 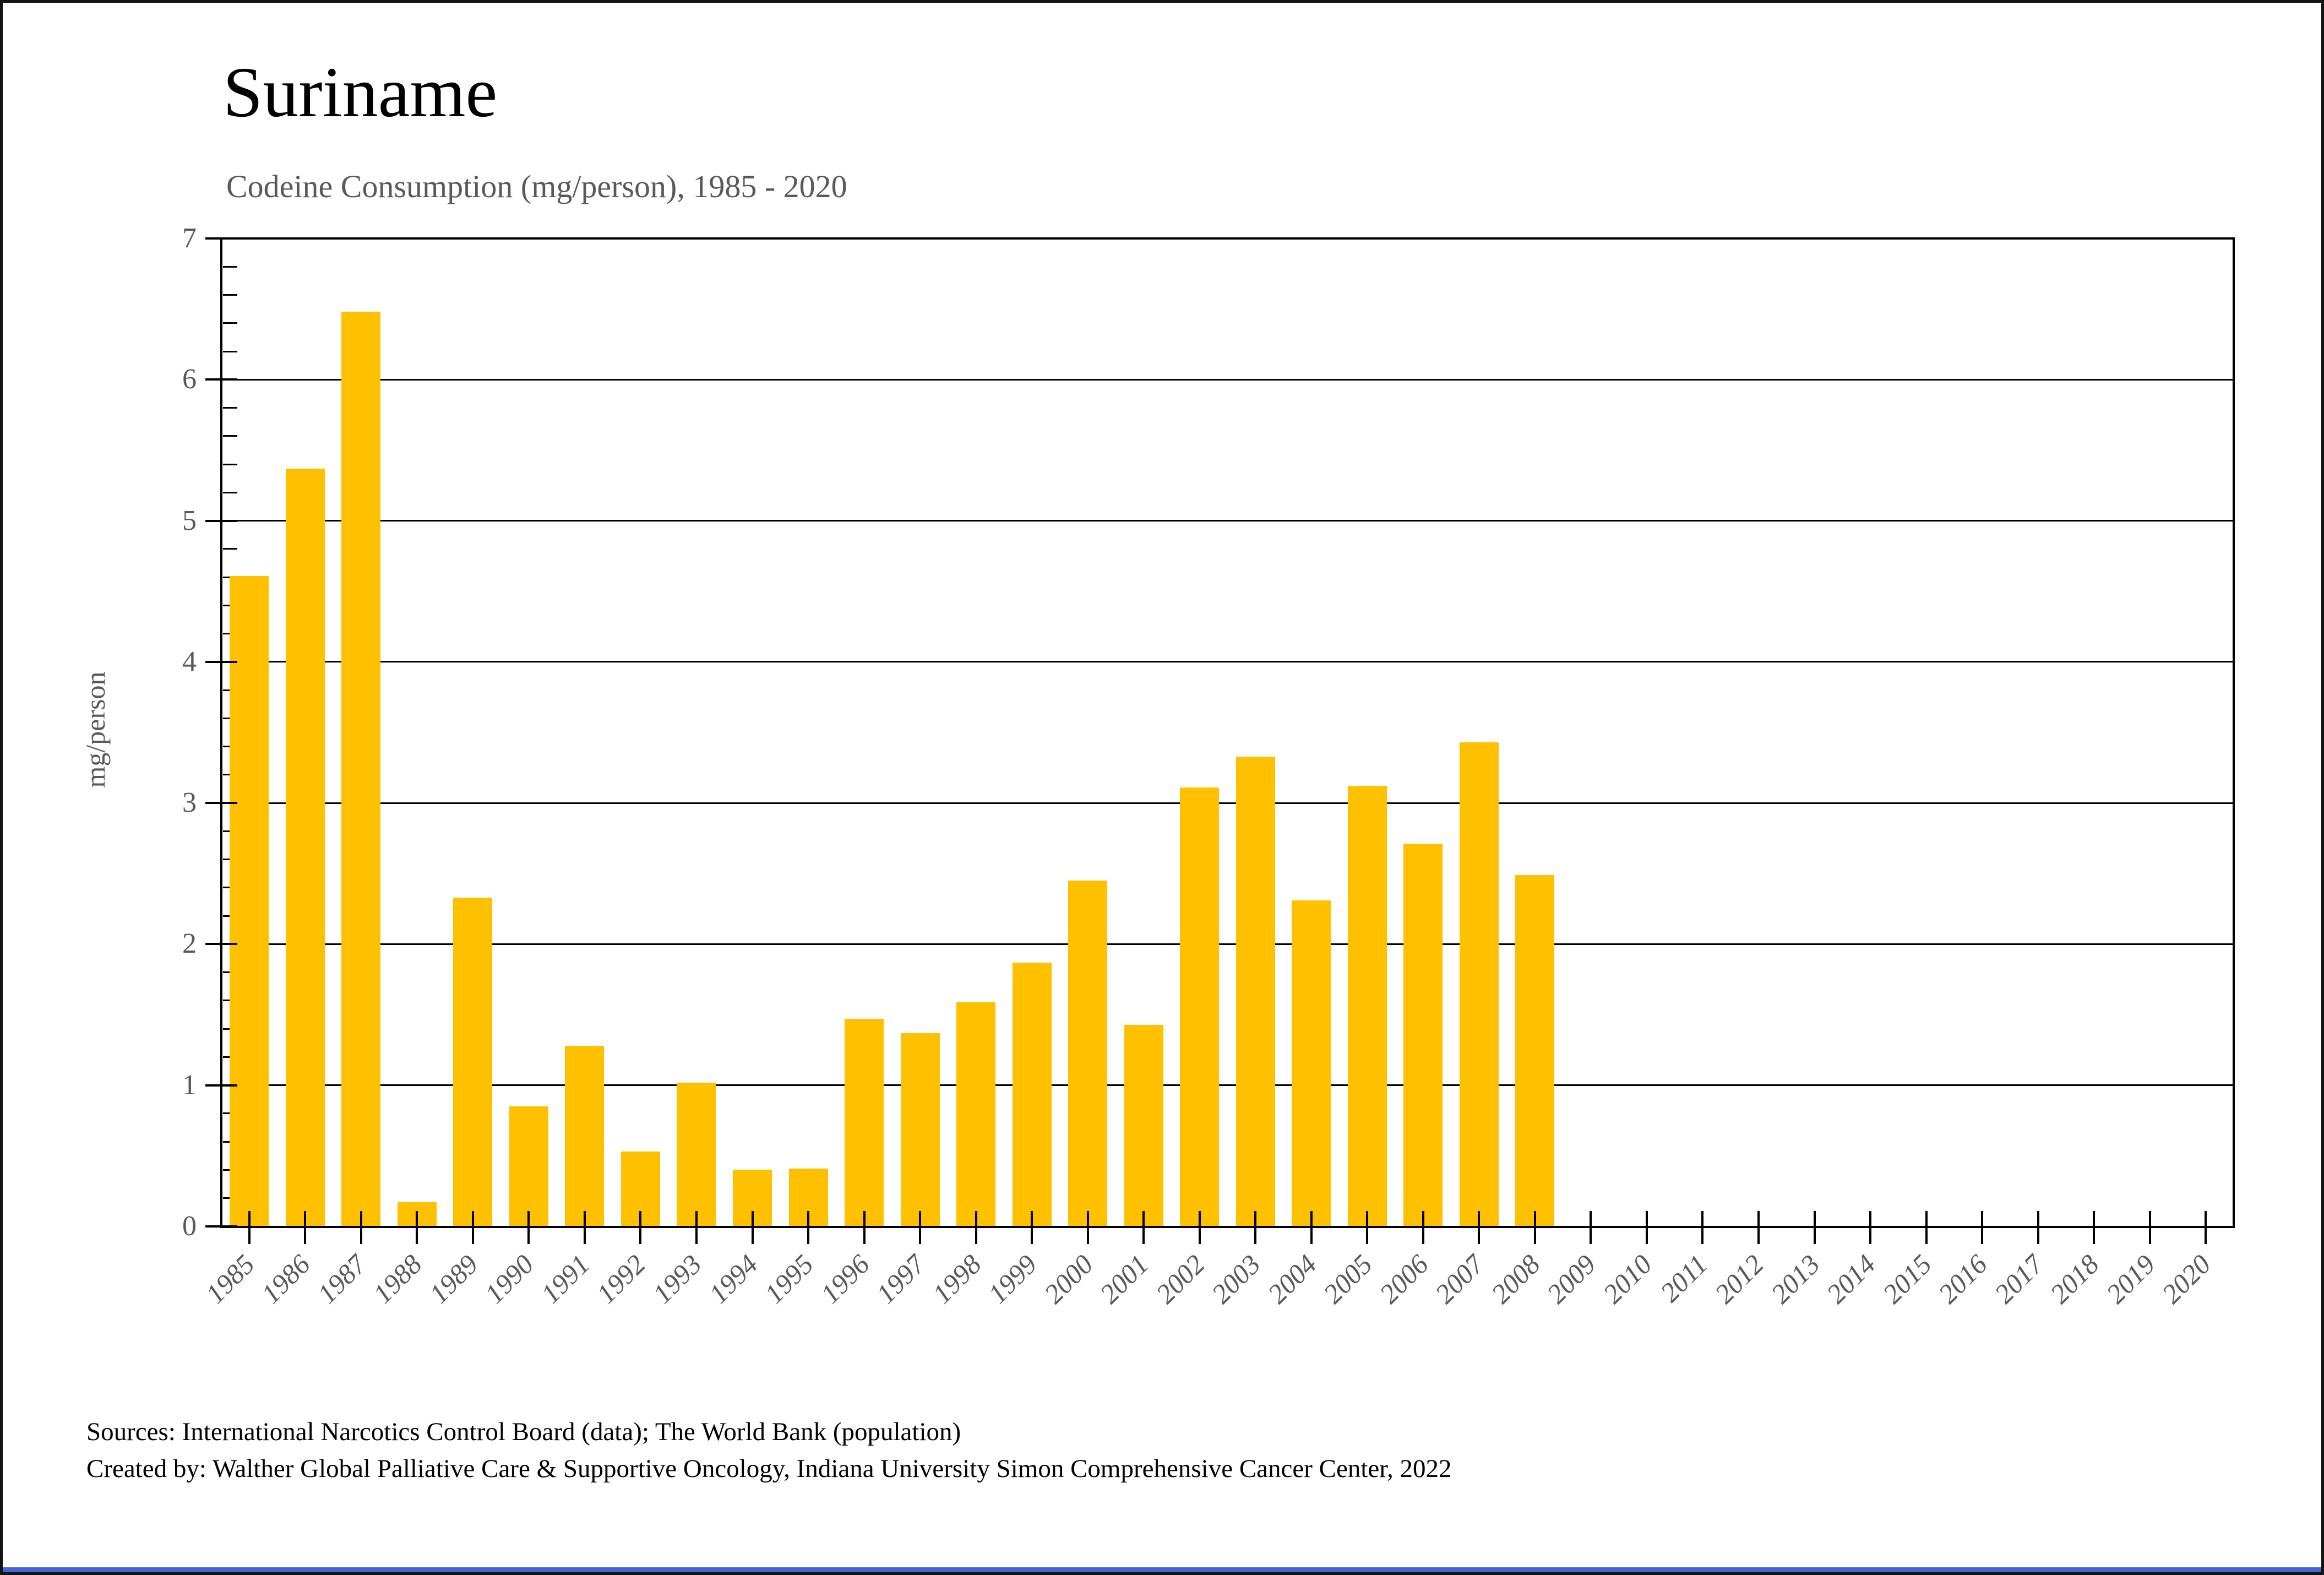 What do you see at coordinates (1423, 1035) in the screenshot?
I see `bar-2006` at bounding box center [1423, 1035].